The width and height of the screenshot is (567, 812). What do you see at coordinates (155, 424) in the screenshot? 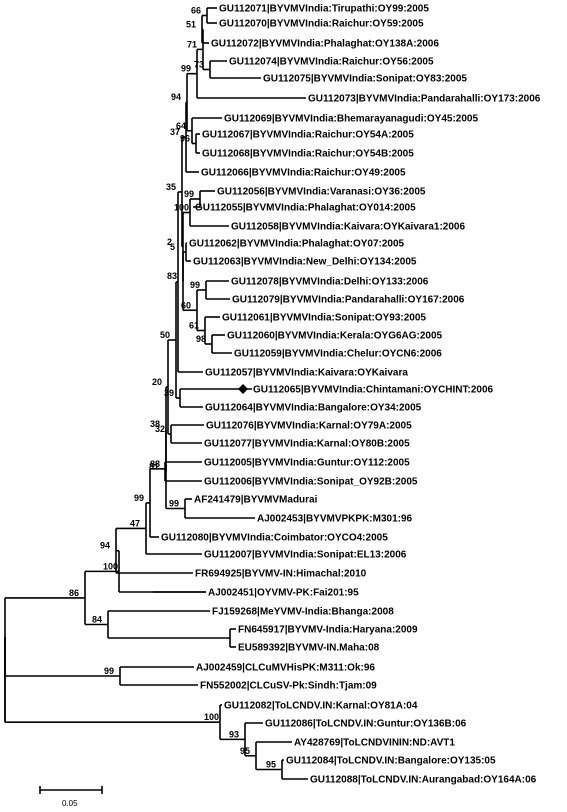
I see `bootstrap-value: 38` at bounding box center [155, 424].